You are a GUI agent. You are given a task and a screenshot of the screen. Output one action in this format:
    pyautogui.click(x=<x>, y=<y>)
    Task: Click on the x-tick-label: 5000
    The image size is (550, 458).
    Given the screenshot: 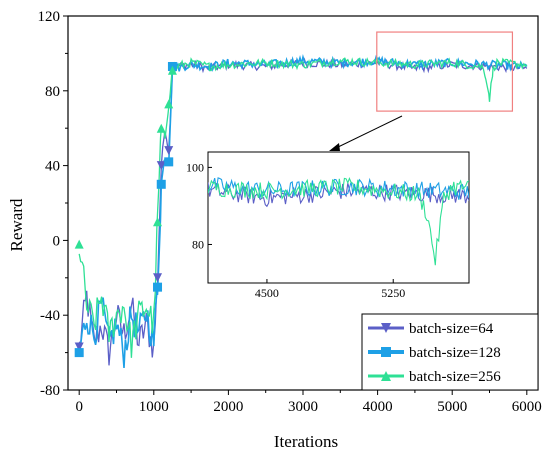 What is the action you would take?
    pyautogui.click(x=452, y=407)
    